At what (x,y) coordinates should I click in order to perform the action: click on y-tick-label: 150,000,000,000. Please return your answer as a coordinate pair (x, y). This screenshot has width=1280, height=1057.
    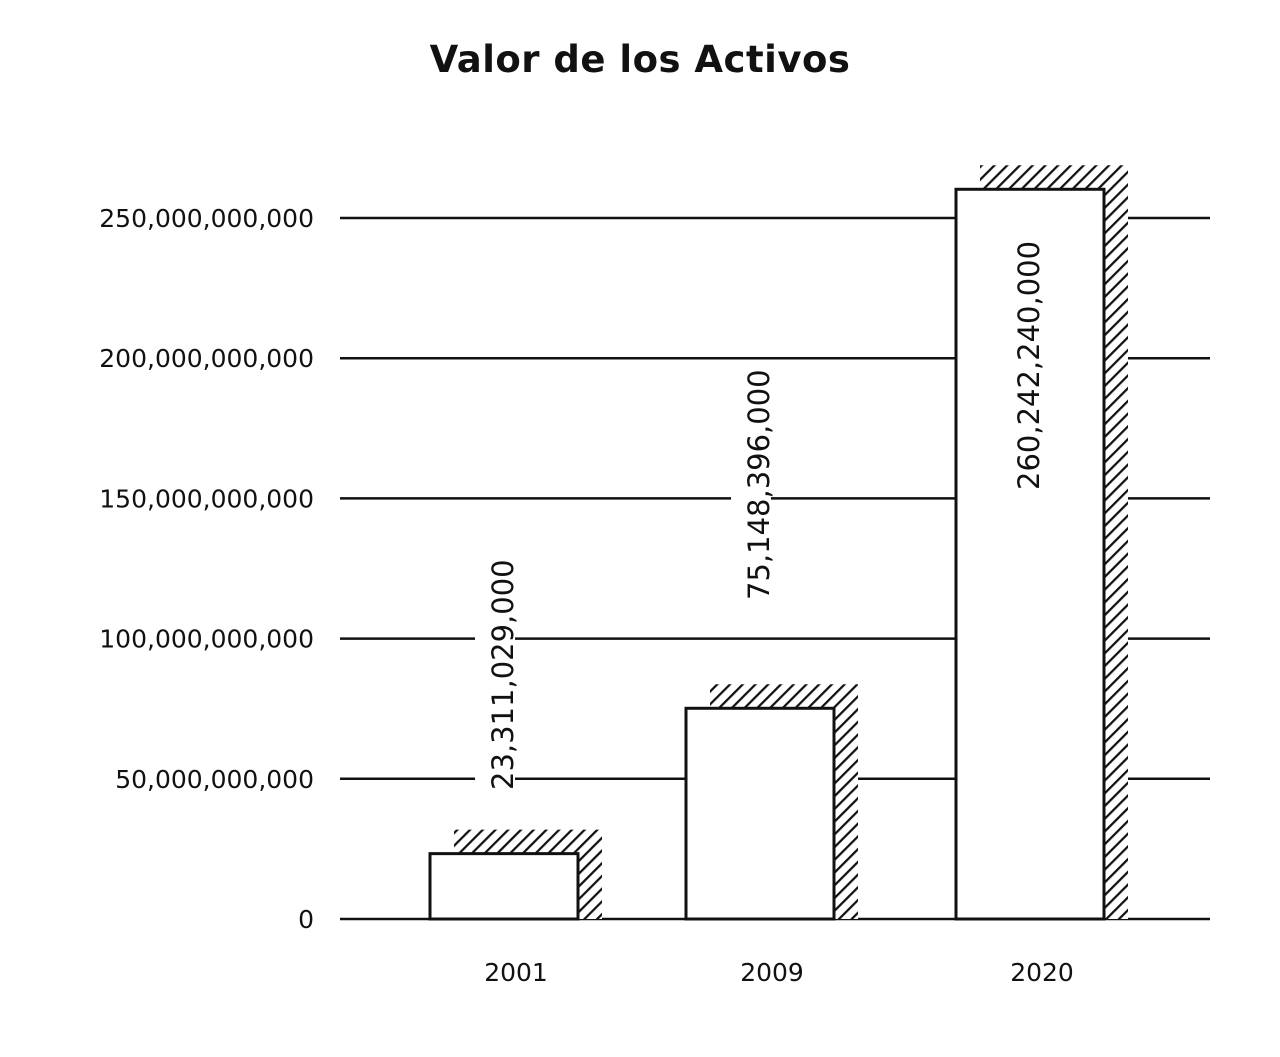
    Looking at the image, I should click on (206, 498).